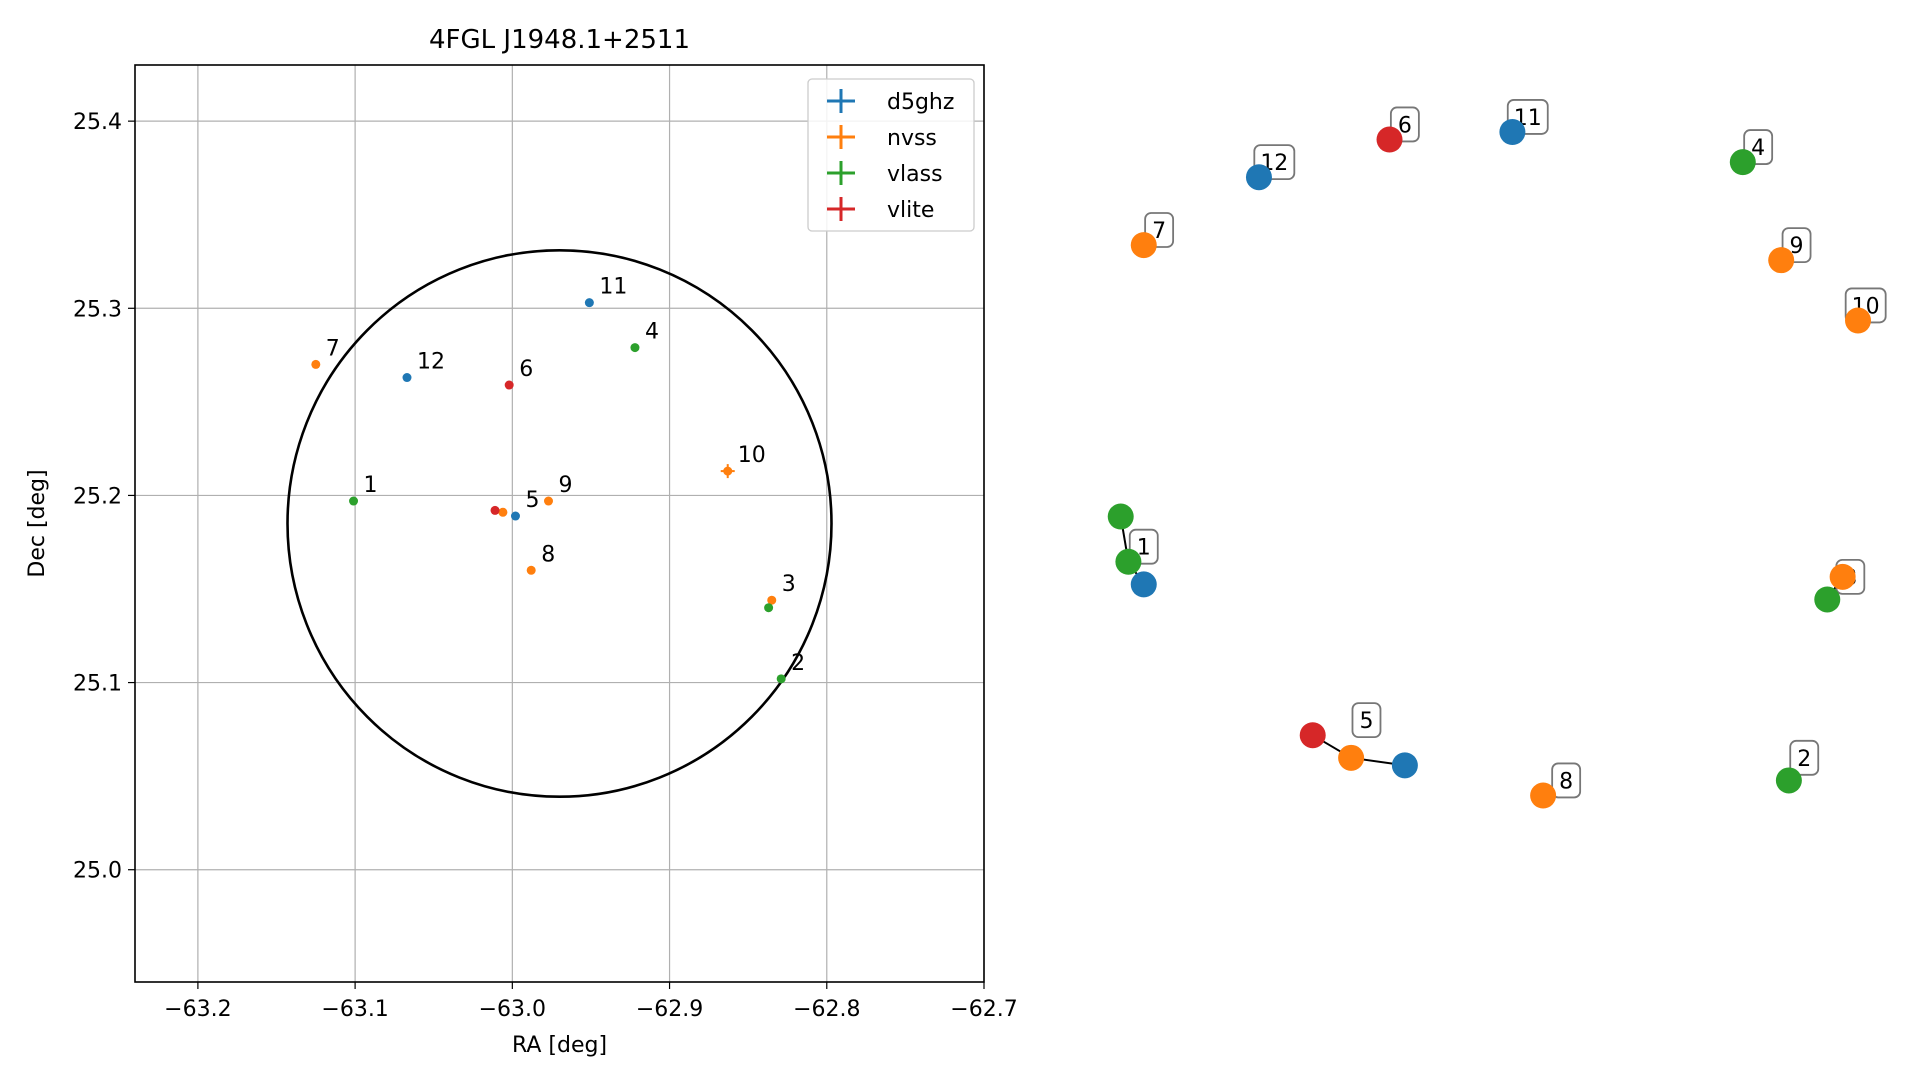 Image resolution: width=1919 pixels, height=1080 pixels. I want to click on y-tick-label: 25.0, so click(97, 871).